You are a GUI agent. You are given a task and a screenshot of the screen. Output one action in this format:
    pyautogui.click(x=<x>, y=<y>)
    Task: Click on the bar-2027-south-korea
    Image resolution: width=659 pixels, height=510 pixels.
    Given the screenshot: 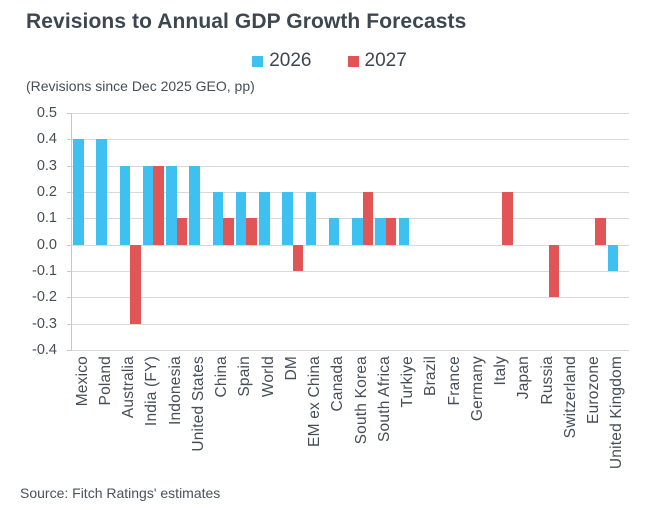 What is the action you would take?
    pyautogui.click(x=368, y=218)
    